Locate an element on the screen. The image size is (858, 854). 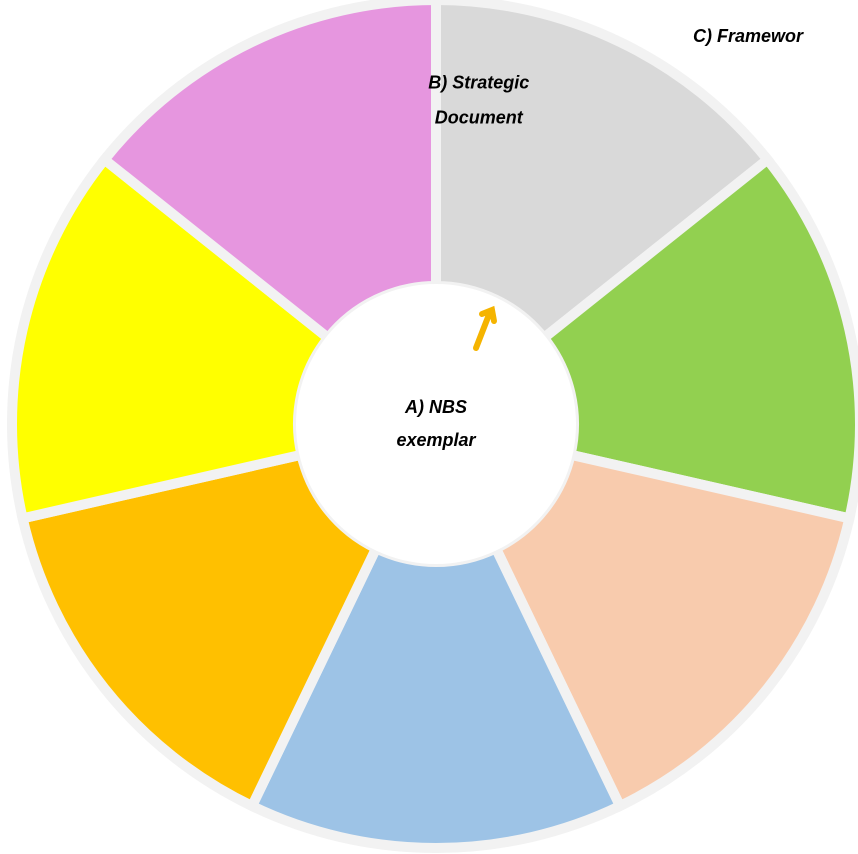
center-circle is located at coordinates (436, 424).